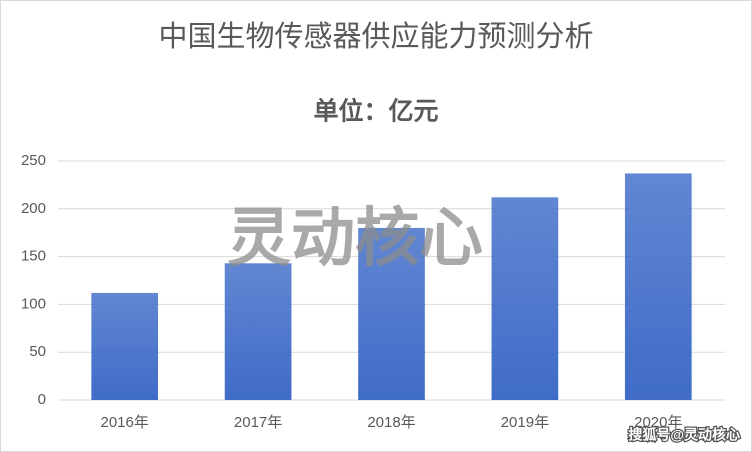 This screenshot has width=752, height=452. What do you see at coordinates (125, 422) in the screenshot?
I see `x-tick-label: 2016年` at bounding box center [125, 422].